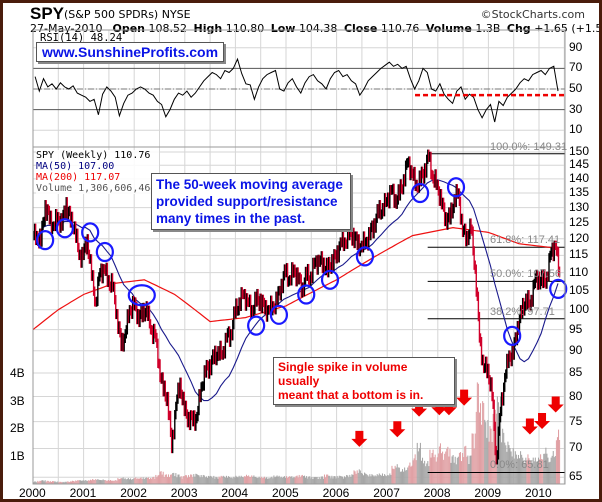 This screenshot has height=502, width=602. What do you see at coordinates (75, 166) in the screenshot?
I see `legend-ma50: MA(50) 107.00` at bounding box center [75, 166].